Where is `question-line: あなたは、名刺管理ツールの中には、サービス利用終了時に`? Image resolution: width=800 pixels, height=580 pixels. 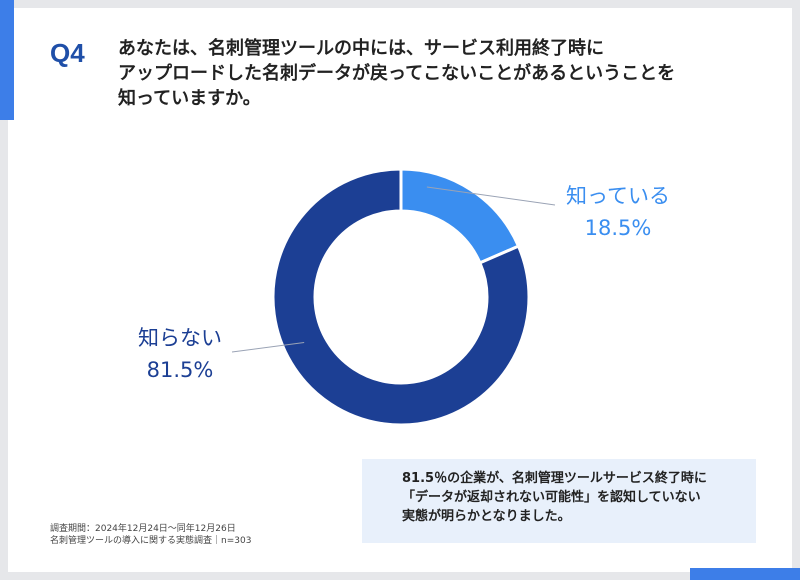
question-line: あなたは、名刺管理ツールの中には、サービス利用終了時に is located at coordinates (361, 48).